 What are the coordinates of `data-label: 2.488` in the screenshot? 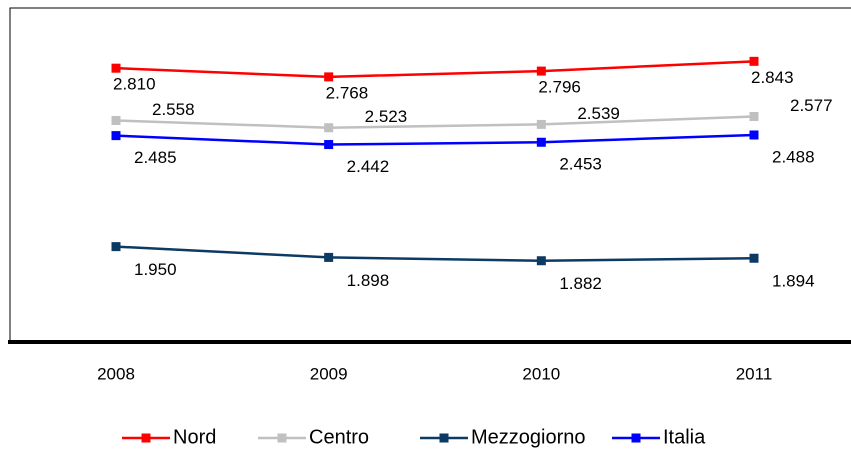 It's located at (793, 156).